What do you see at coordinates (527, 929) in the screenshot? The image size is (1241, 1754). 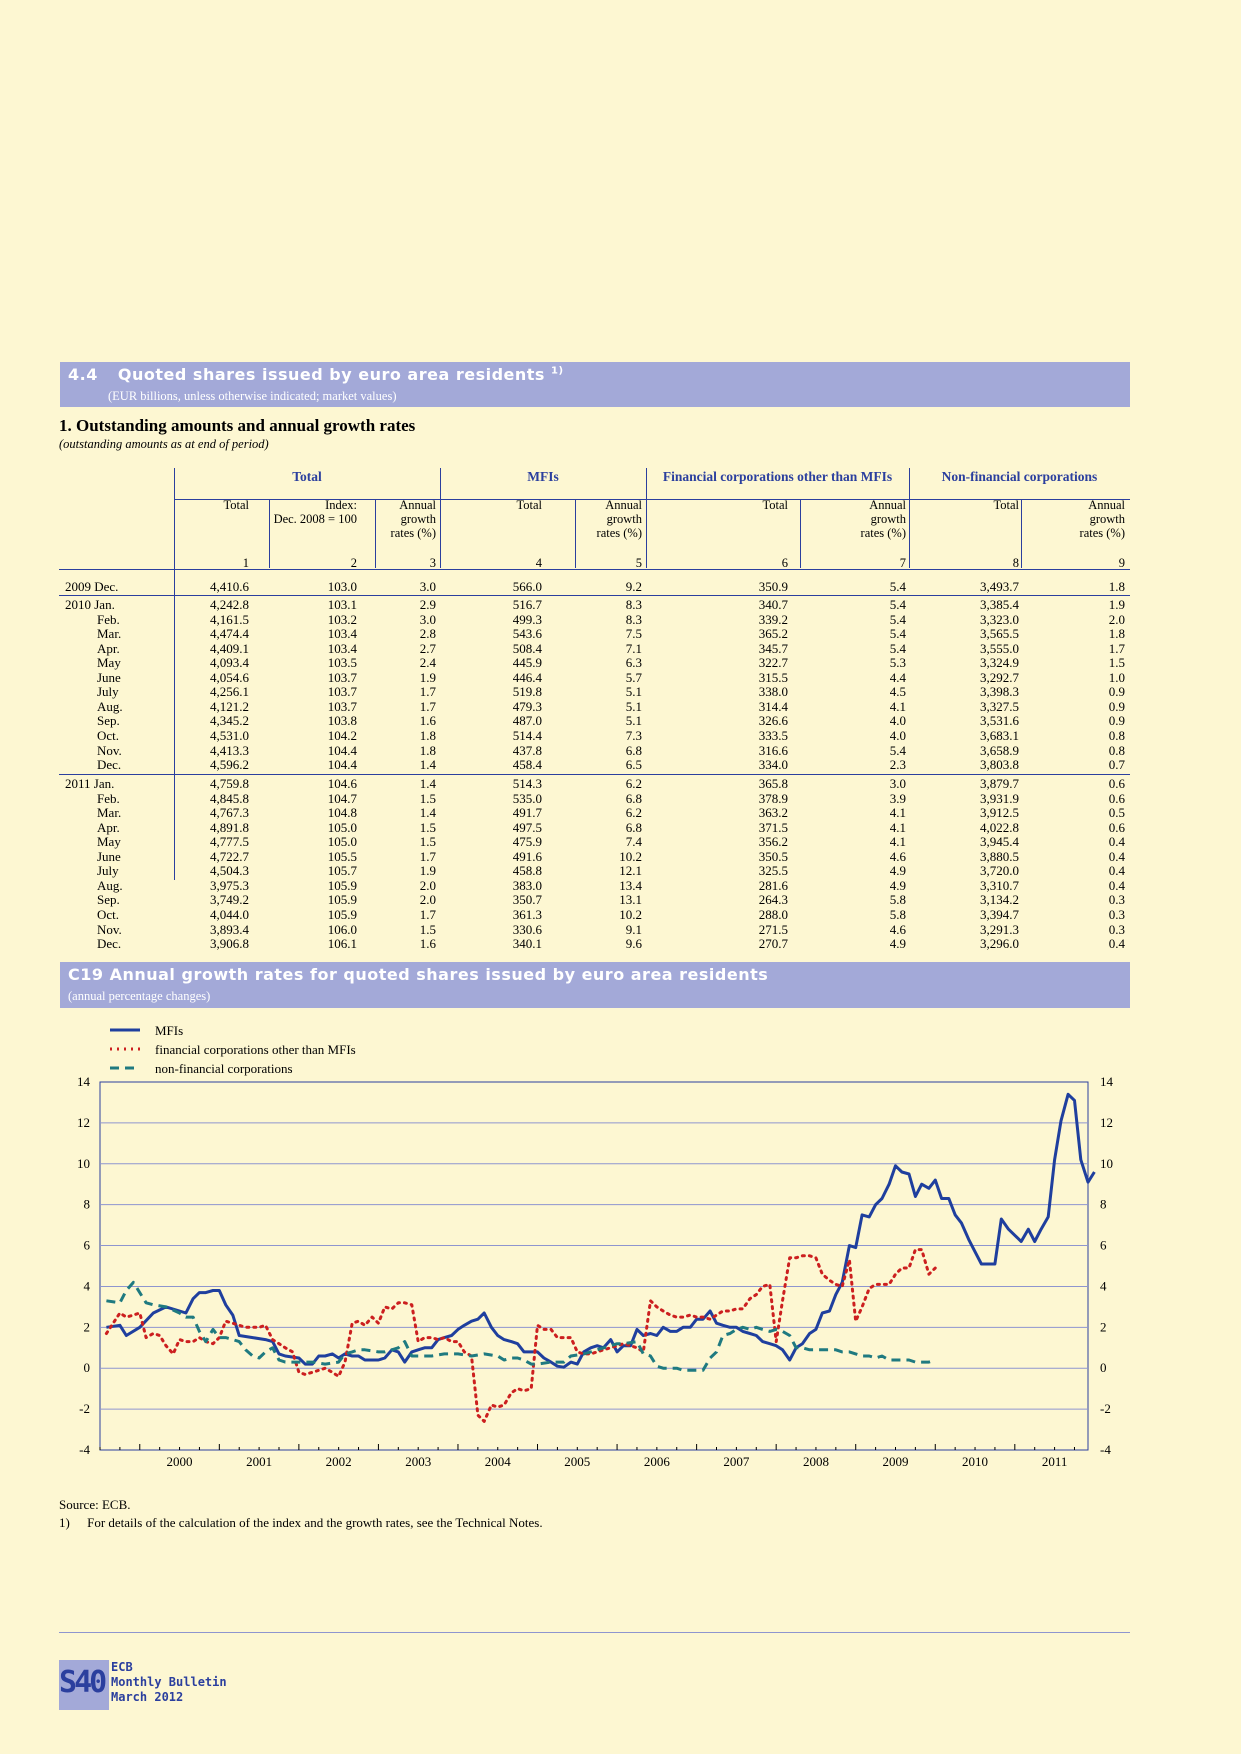 I see `table-cell: 330.6` at bounding box center [527, 929].